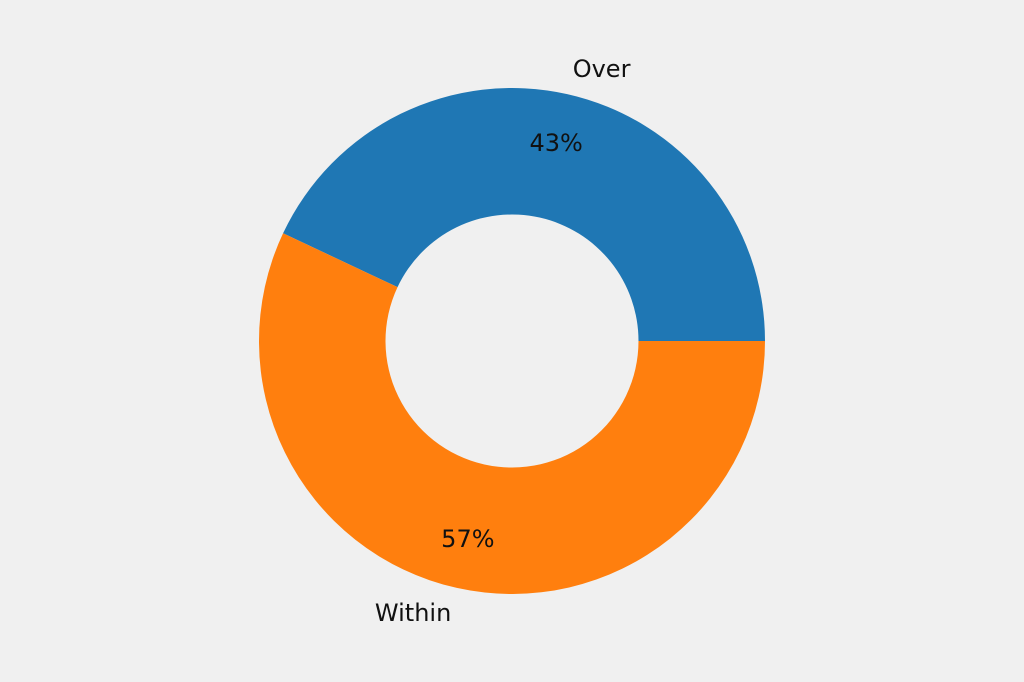 The width and height of the screenshot is (1024, 682). What do you see at coordinates (468, 538) in the screenshot?
I see `slice-pct-within: 57%` at bounding box center [468, 538].